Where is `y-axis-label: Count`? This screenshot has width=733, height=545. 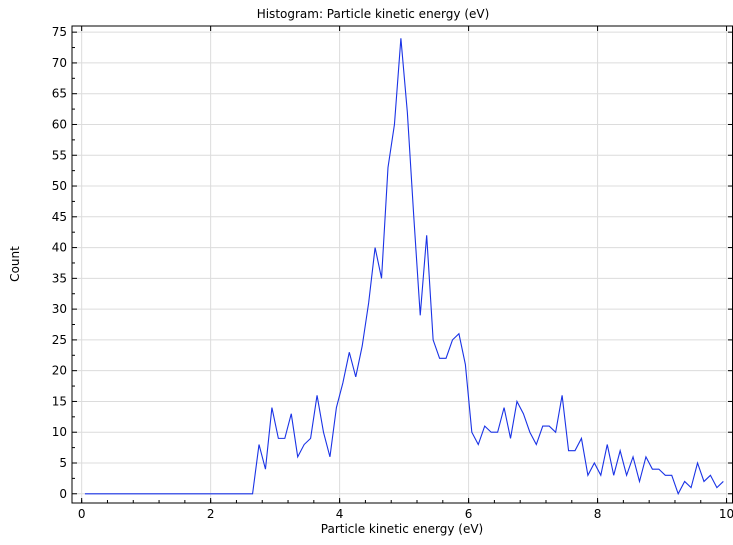
y-axis-label: Count is located at coordinates (15, 264).